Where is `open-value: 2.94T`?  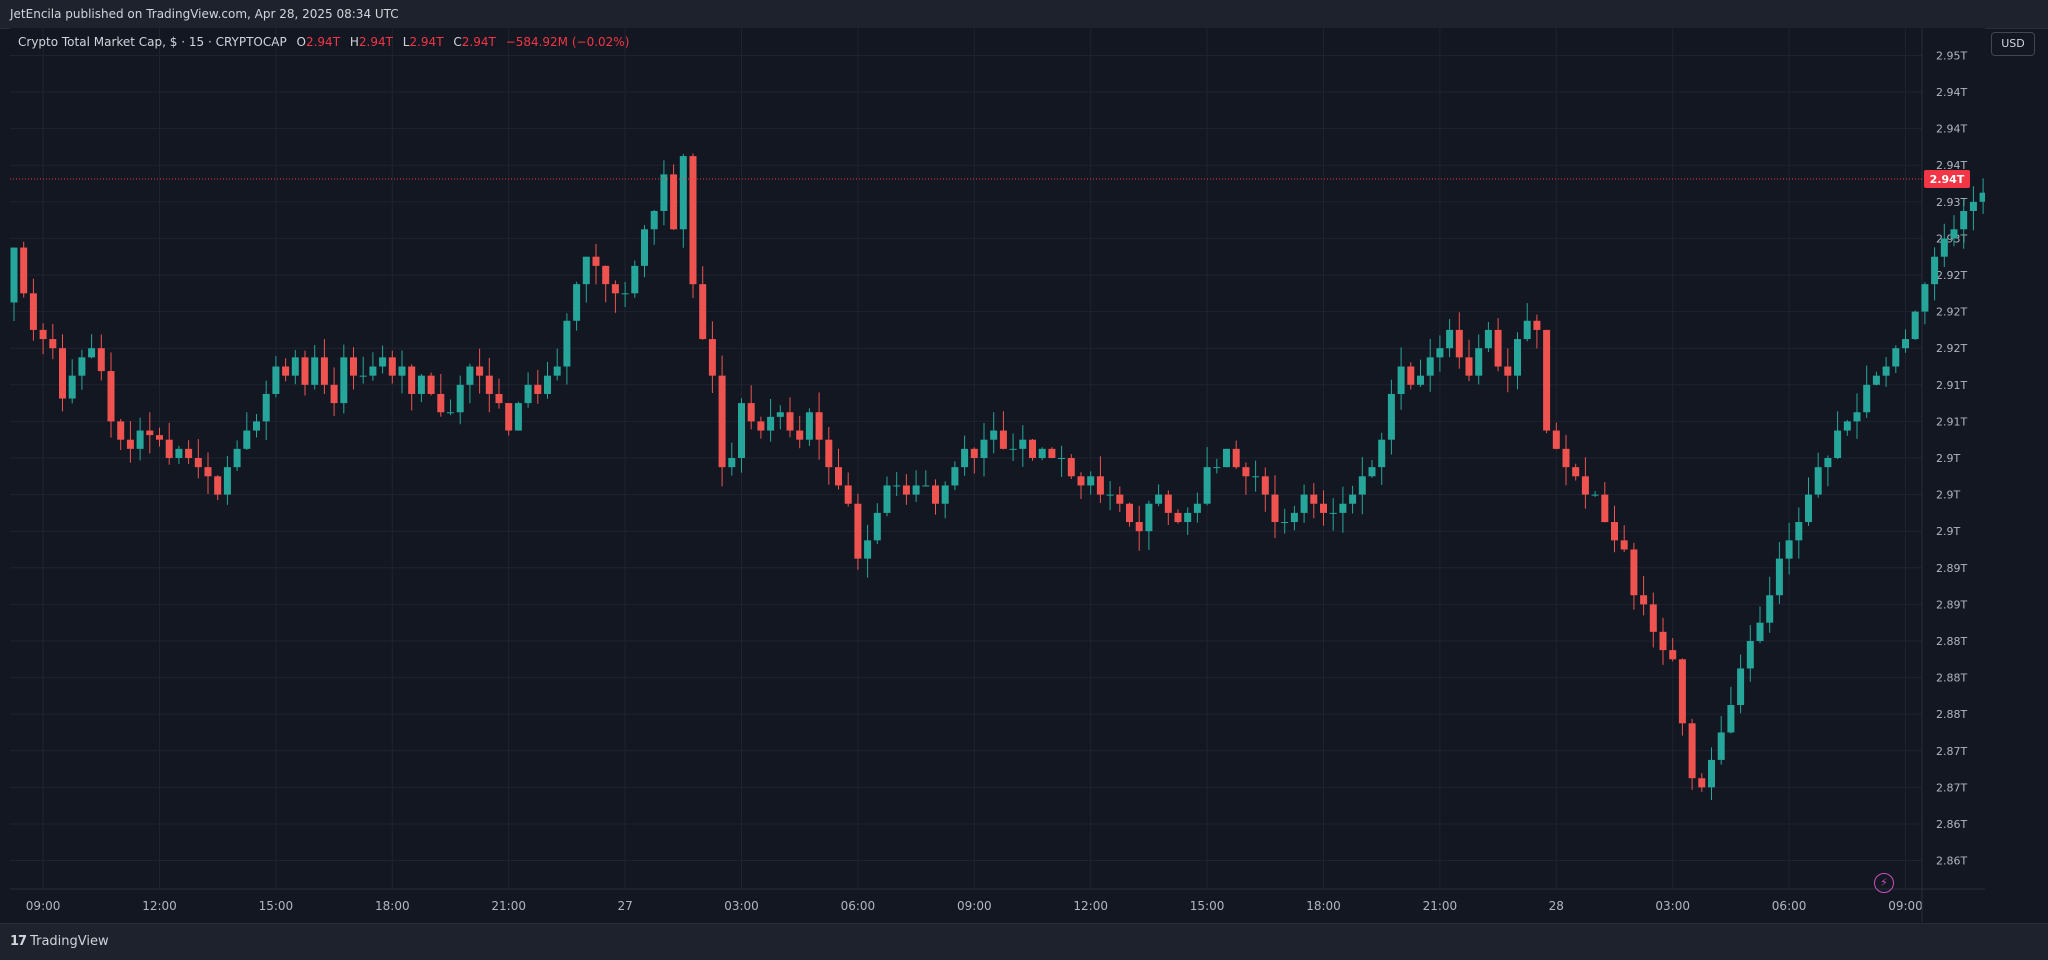 open-value: 2.94T is located at coordinates (323, 42).